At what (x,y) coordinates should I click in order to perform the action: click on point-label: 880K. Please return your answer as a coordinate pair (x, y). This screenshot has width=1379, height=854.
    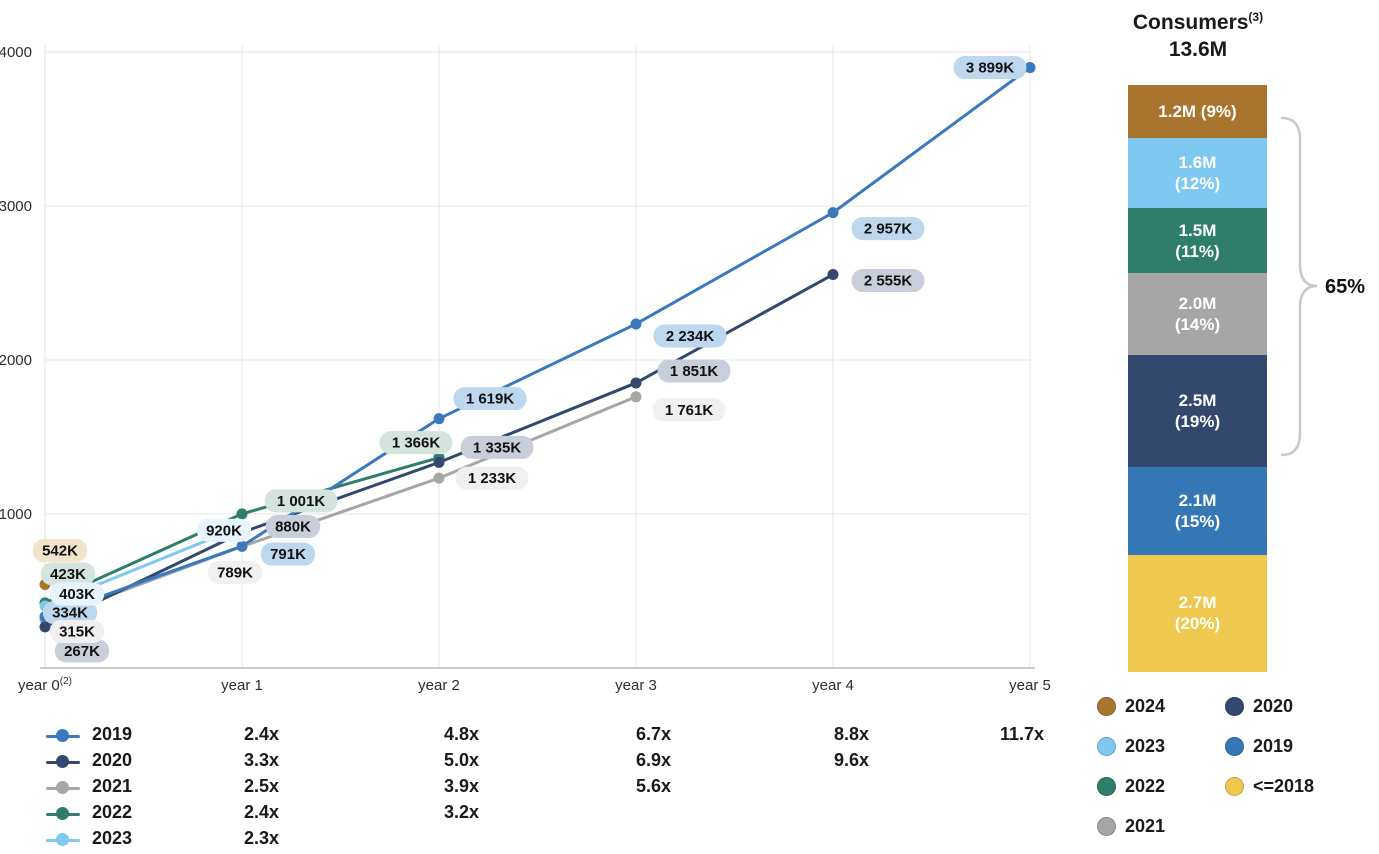
    Looking at the image, I should click on (293, 526).